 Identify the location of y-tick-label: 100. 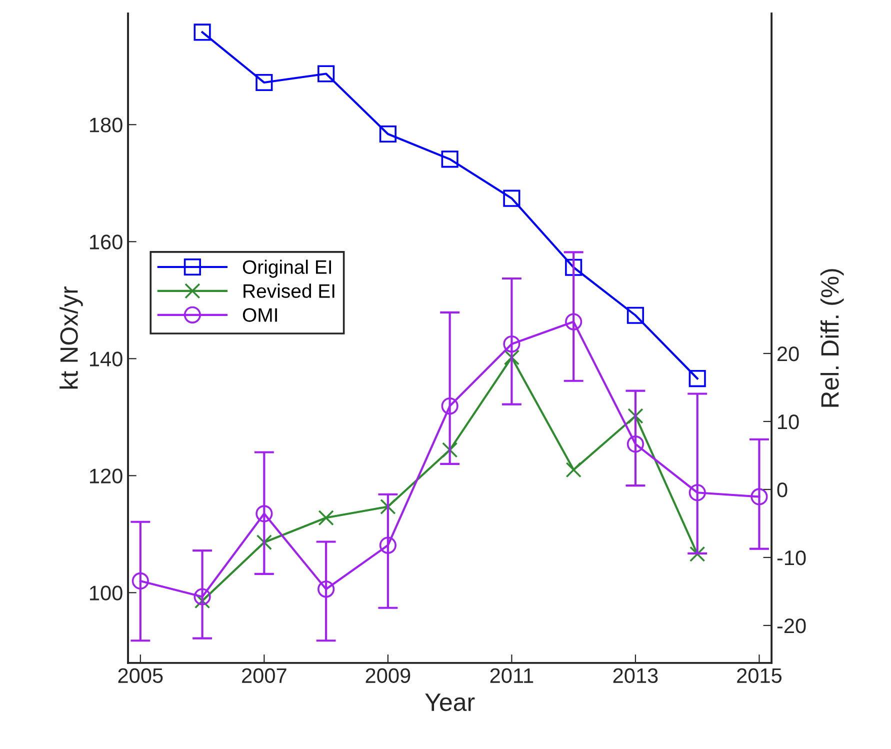
(106, 593).